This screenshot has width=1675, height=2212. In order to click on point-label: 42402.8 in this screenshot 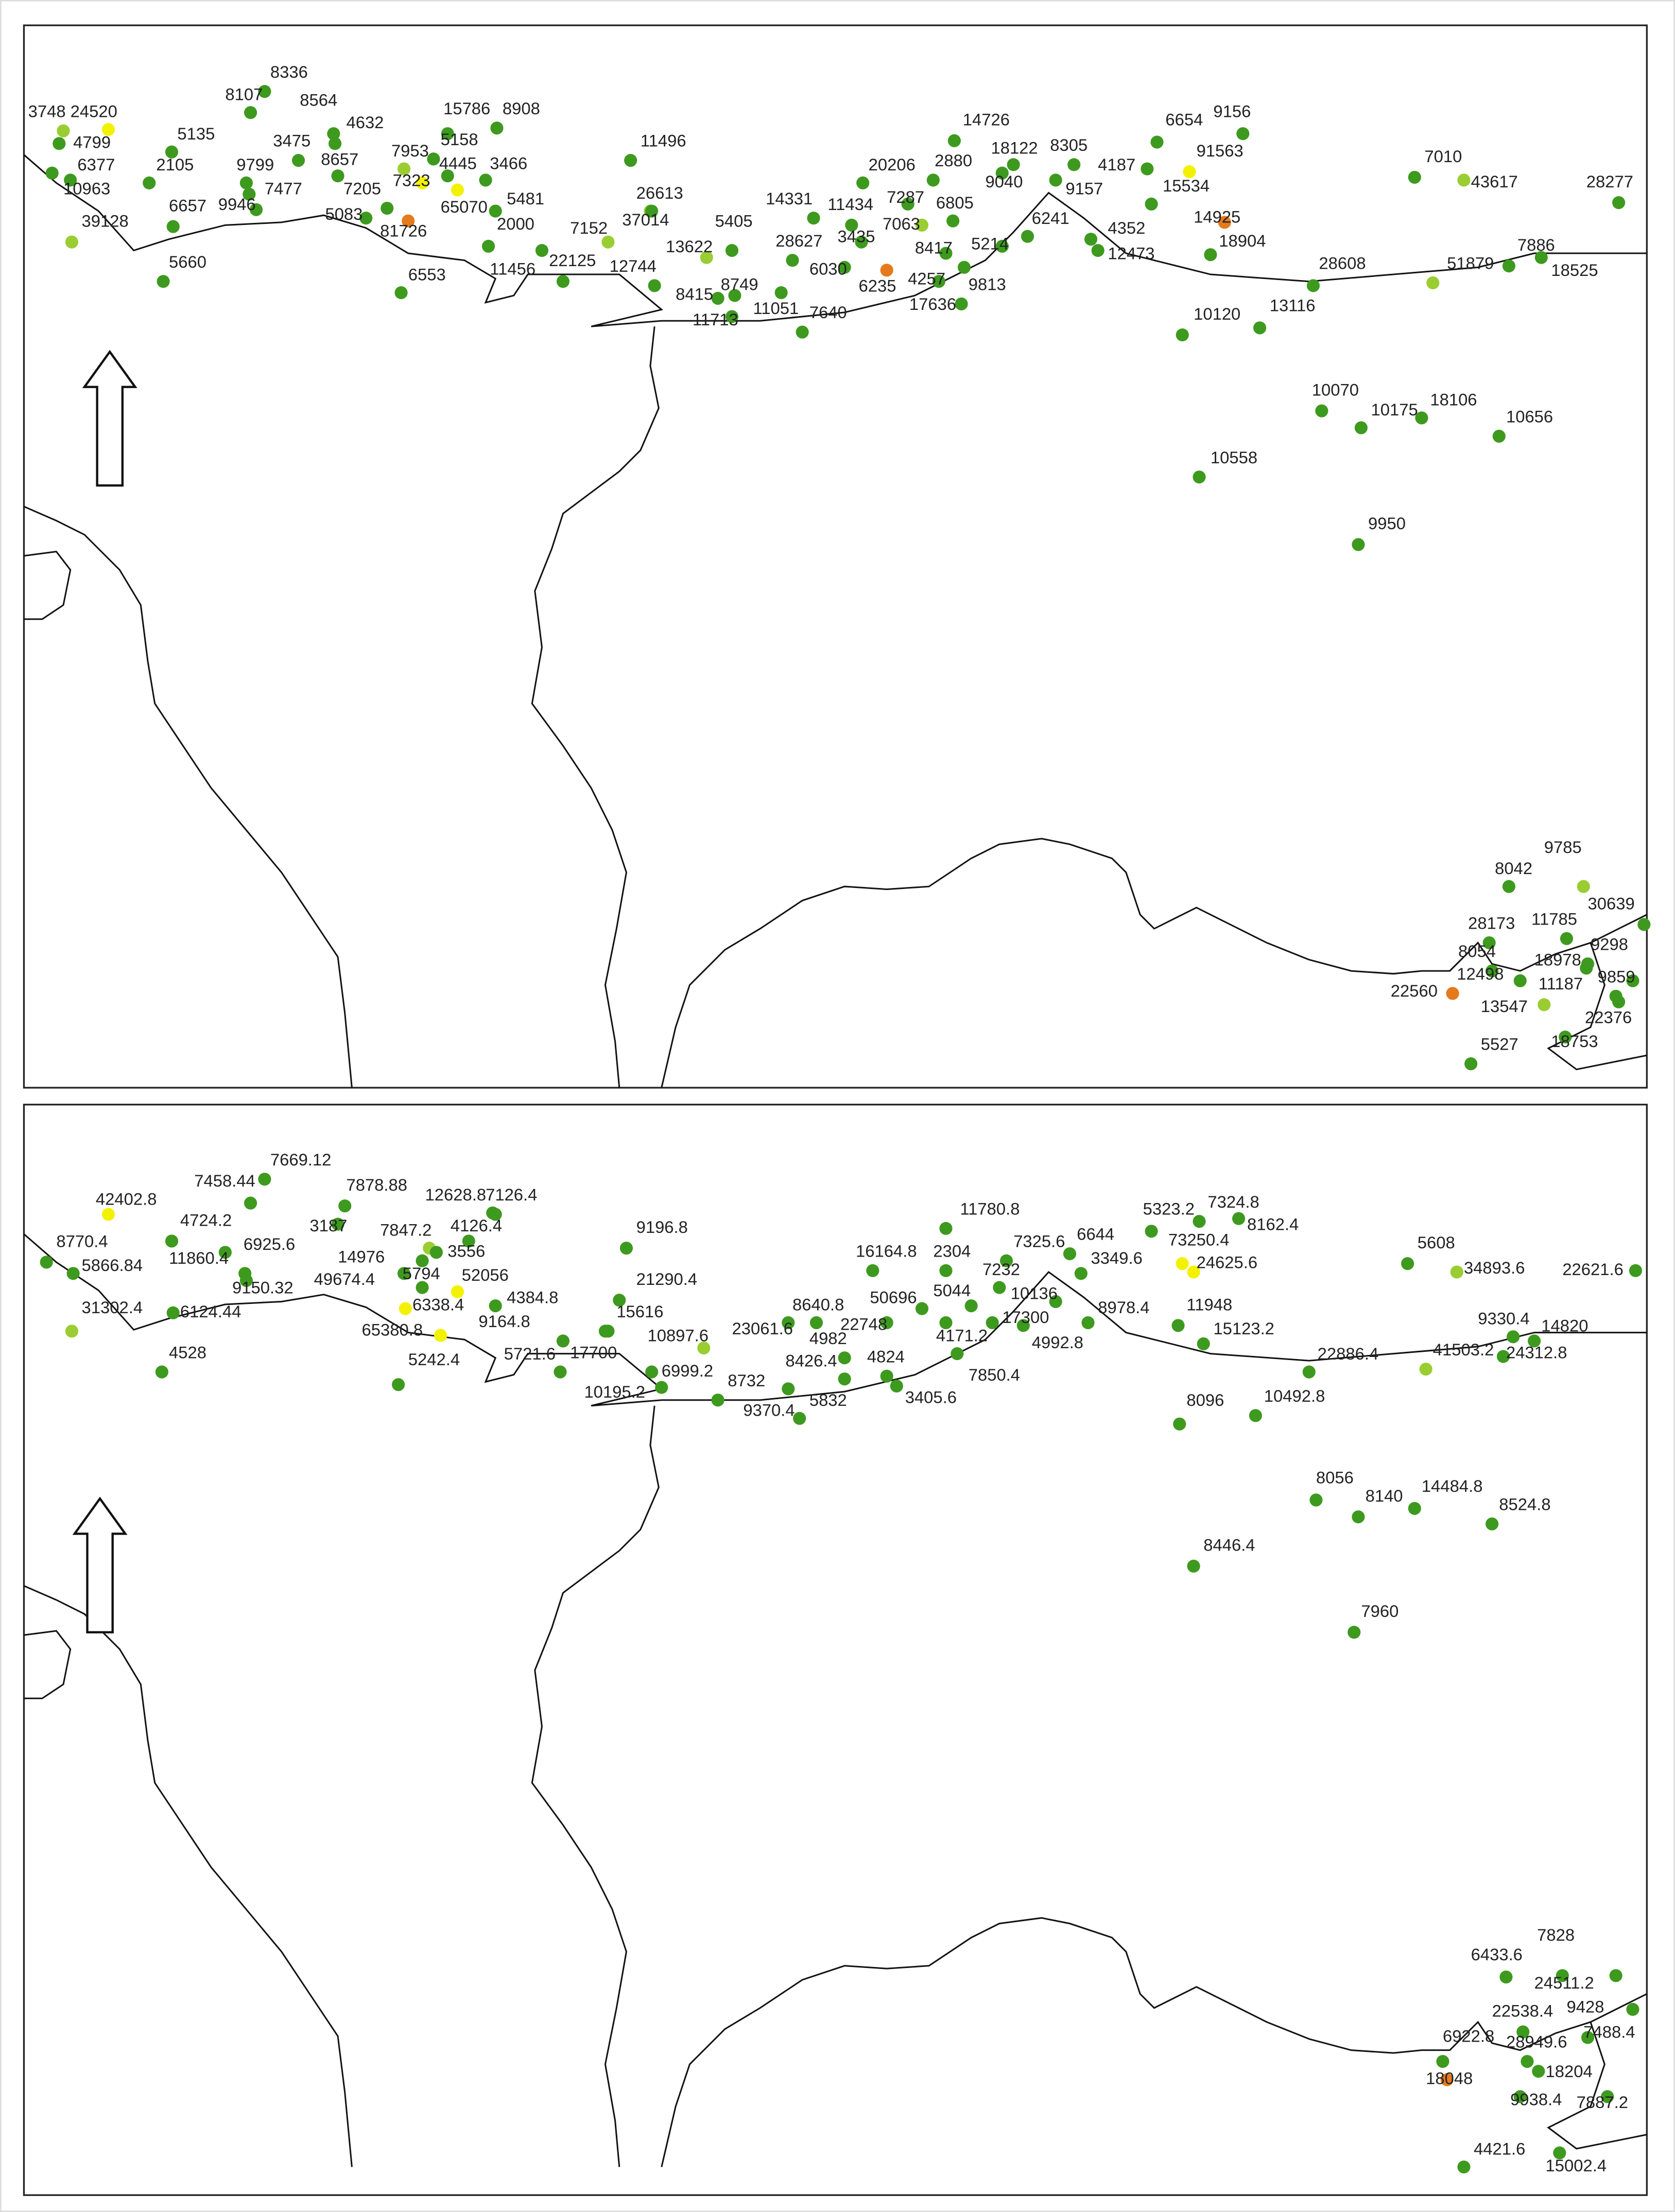, I will do `click(126, 1198)`.